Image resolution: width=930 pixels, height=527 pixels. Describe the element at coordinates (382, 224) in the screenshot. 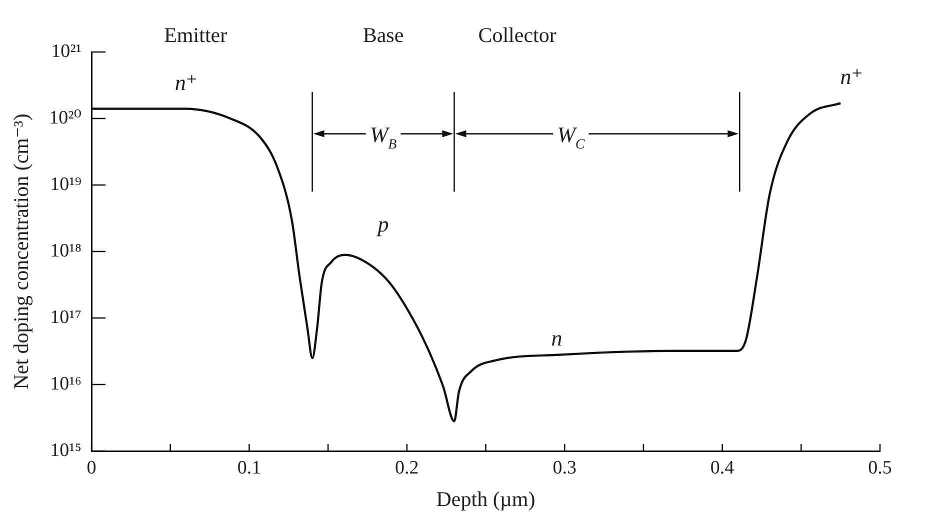

I see `annotation: p` at that location.